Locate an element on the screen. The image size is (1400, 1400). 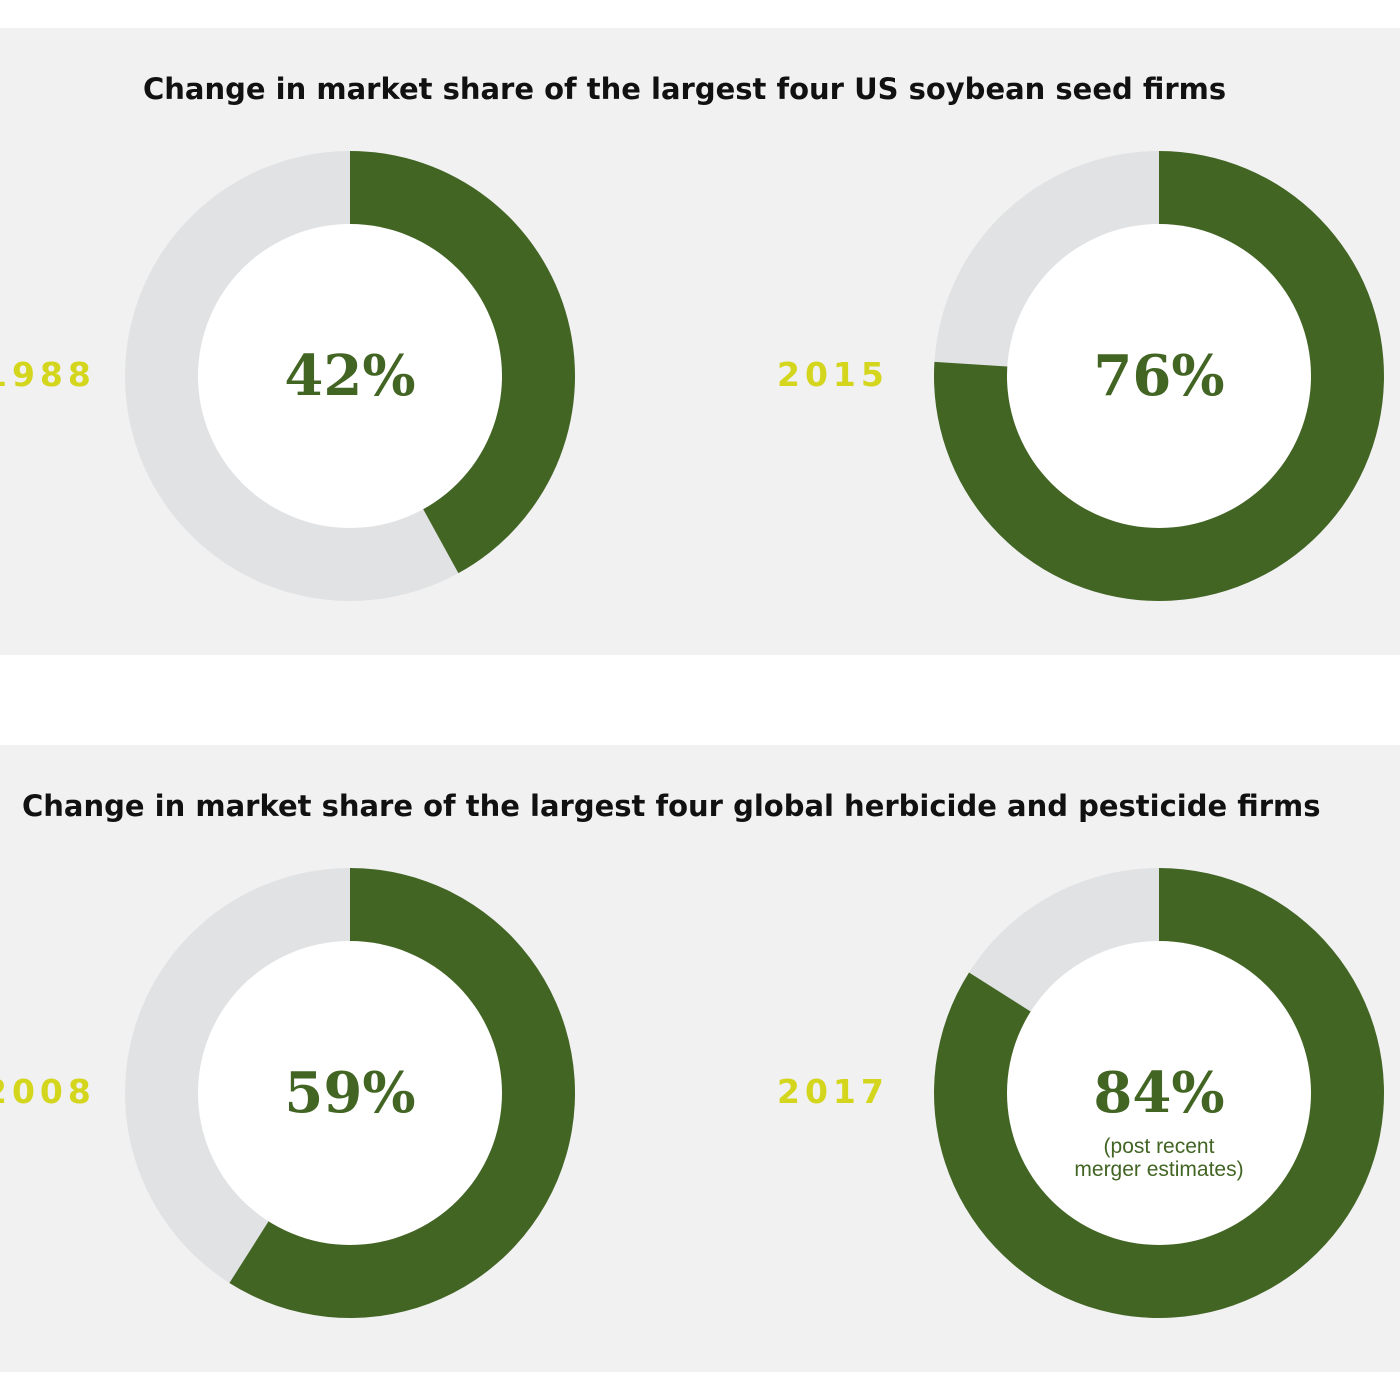
donut-center-2017 is located at coordinates (1159, 1093).